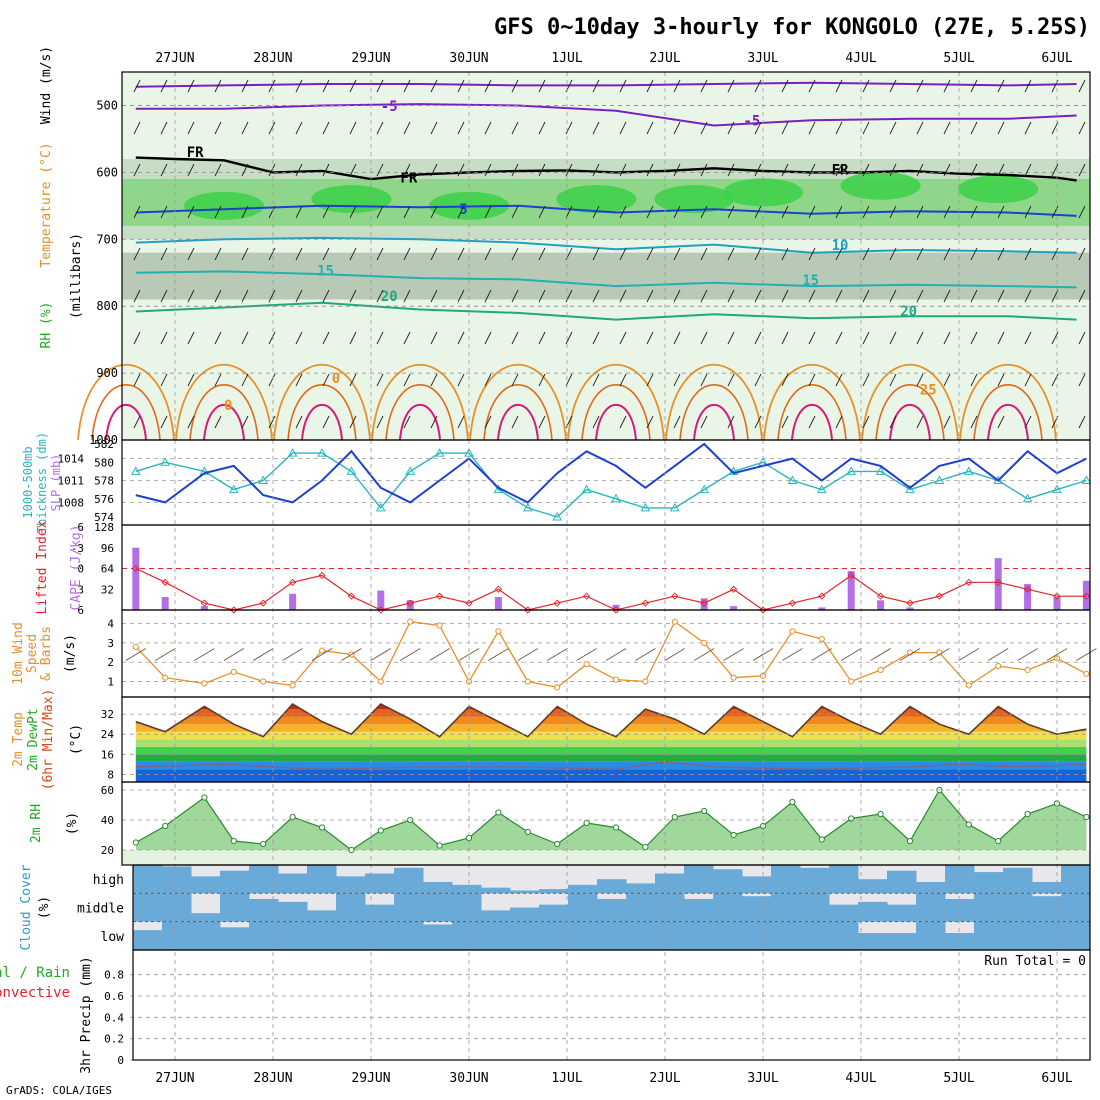 This screenshot has width=1100, height=1100. Describe the element at coordinates (100, 909) in the screenshot. I see `cloud-row-label: middle` at that location.